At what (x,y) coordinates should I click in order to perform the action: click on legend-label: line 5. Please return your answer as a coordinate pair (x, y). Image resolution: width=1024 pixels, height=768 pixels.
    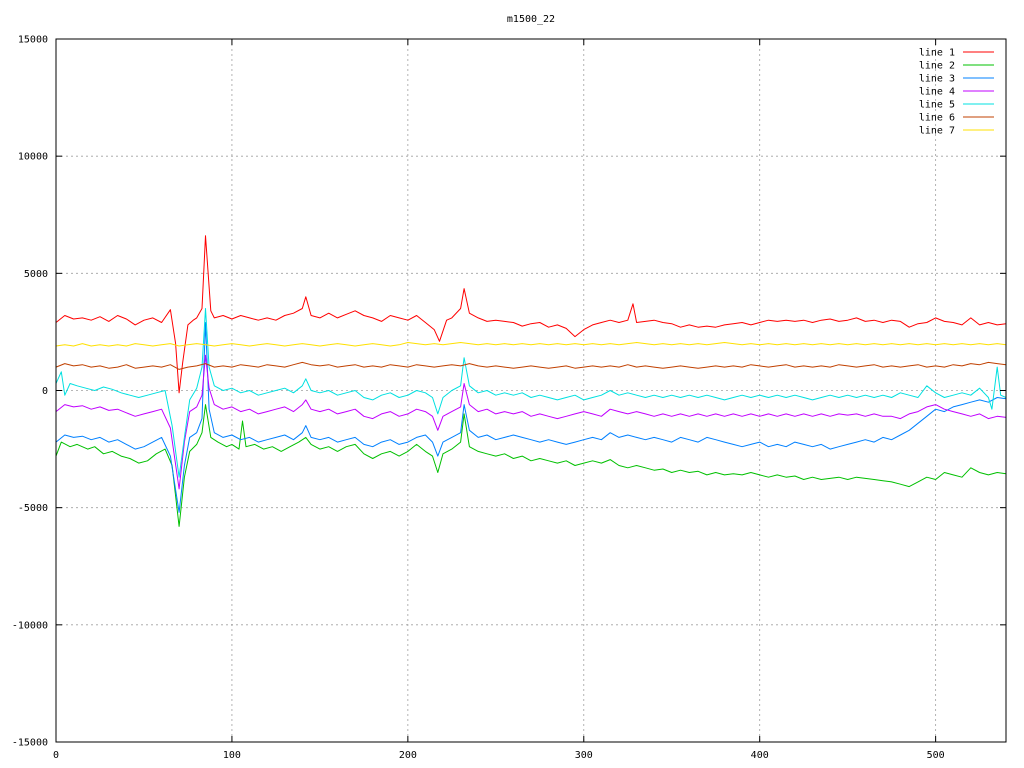
    Looking at the image, I should click on (937, 105).